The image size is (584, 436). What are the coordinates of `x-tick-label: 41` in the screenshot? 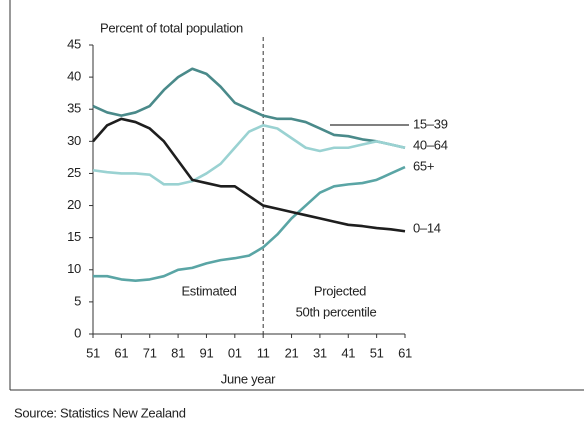 It's located at (348, 352).